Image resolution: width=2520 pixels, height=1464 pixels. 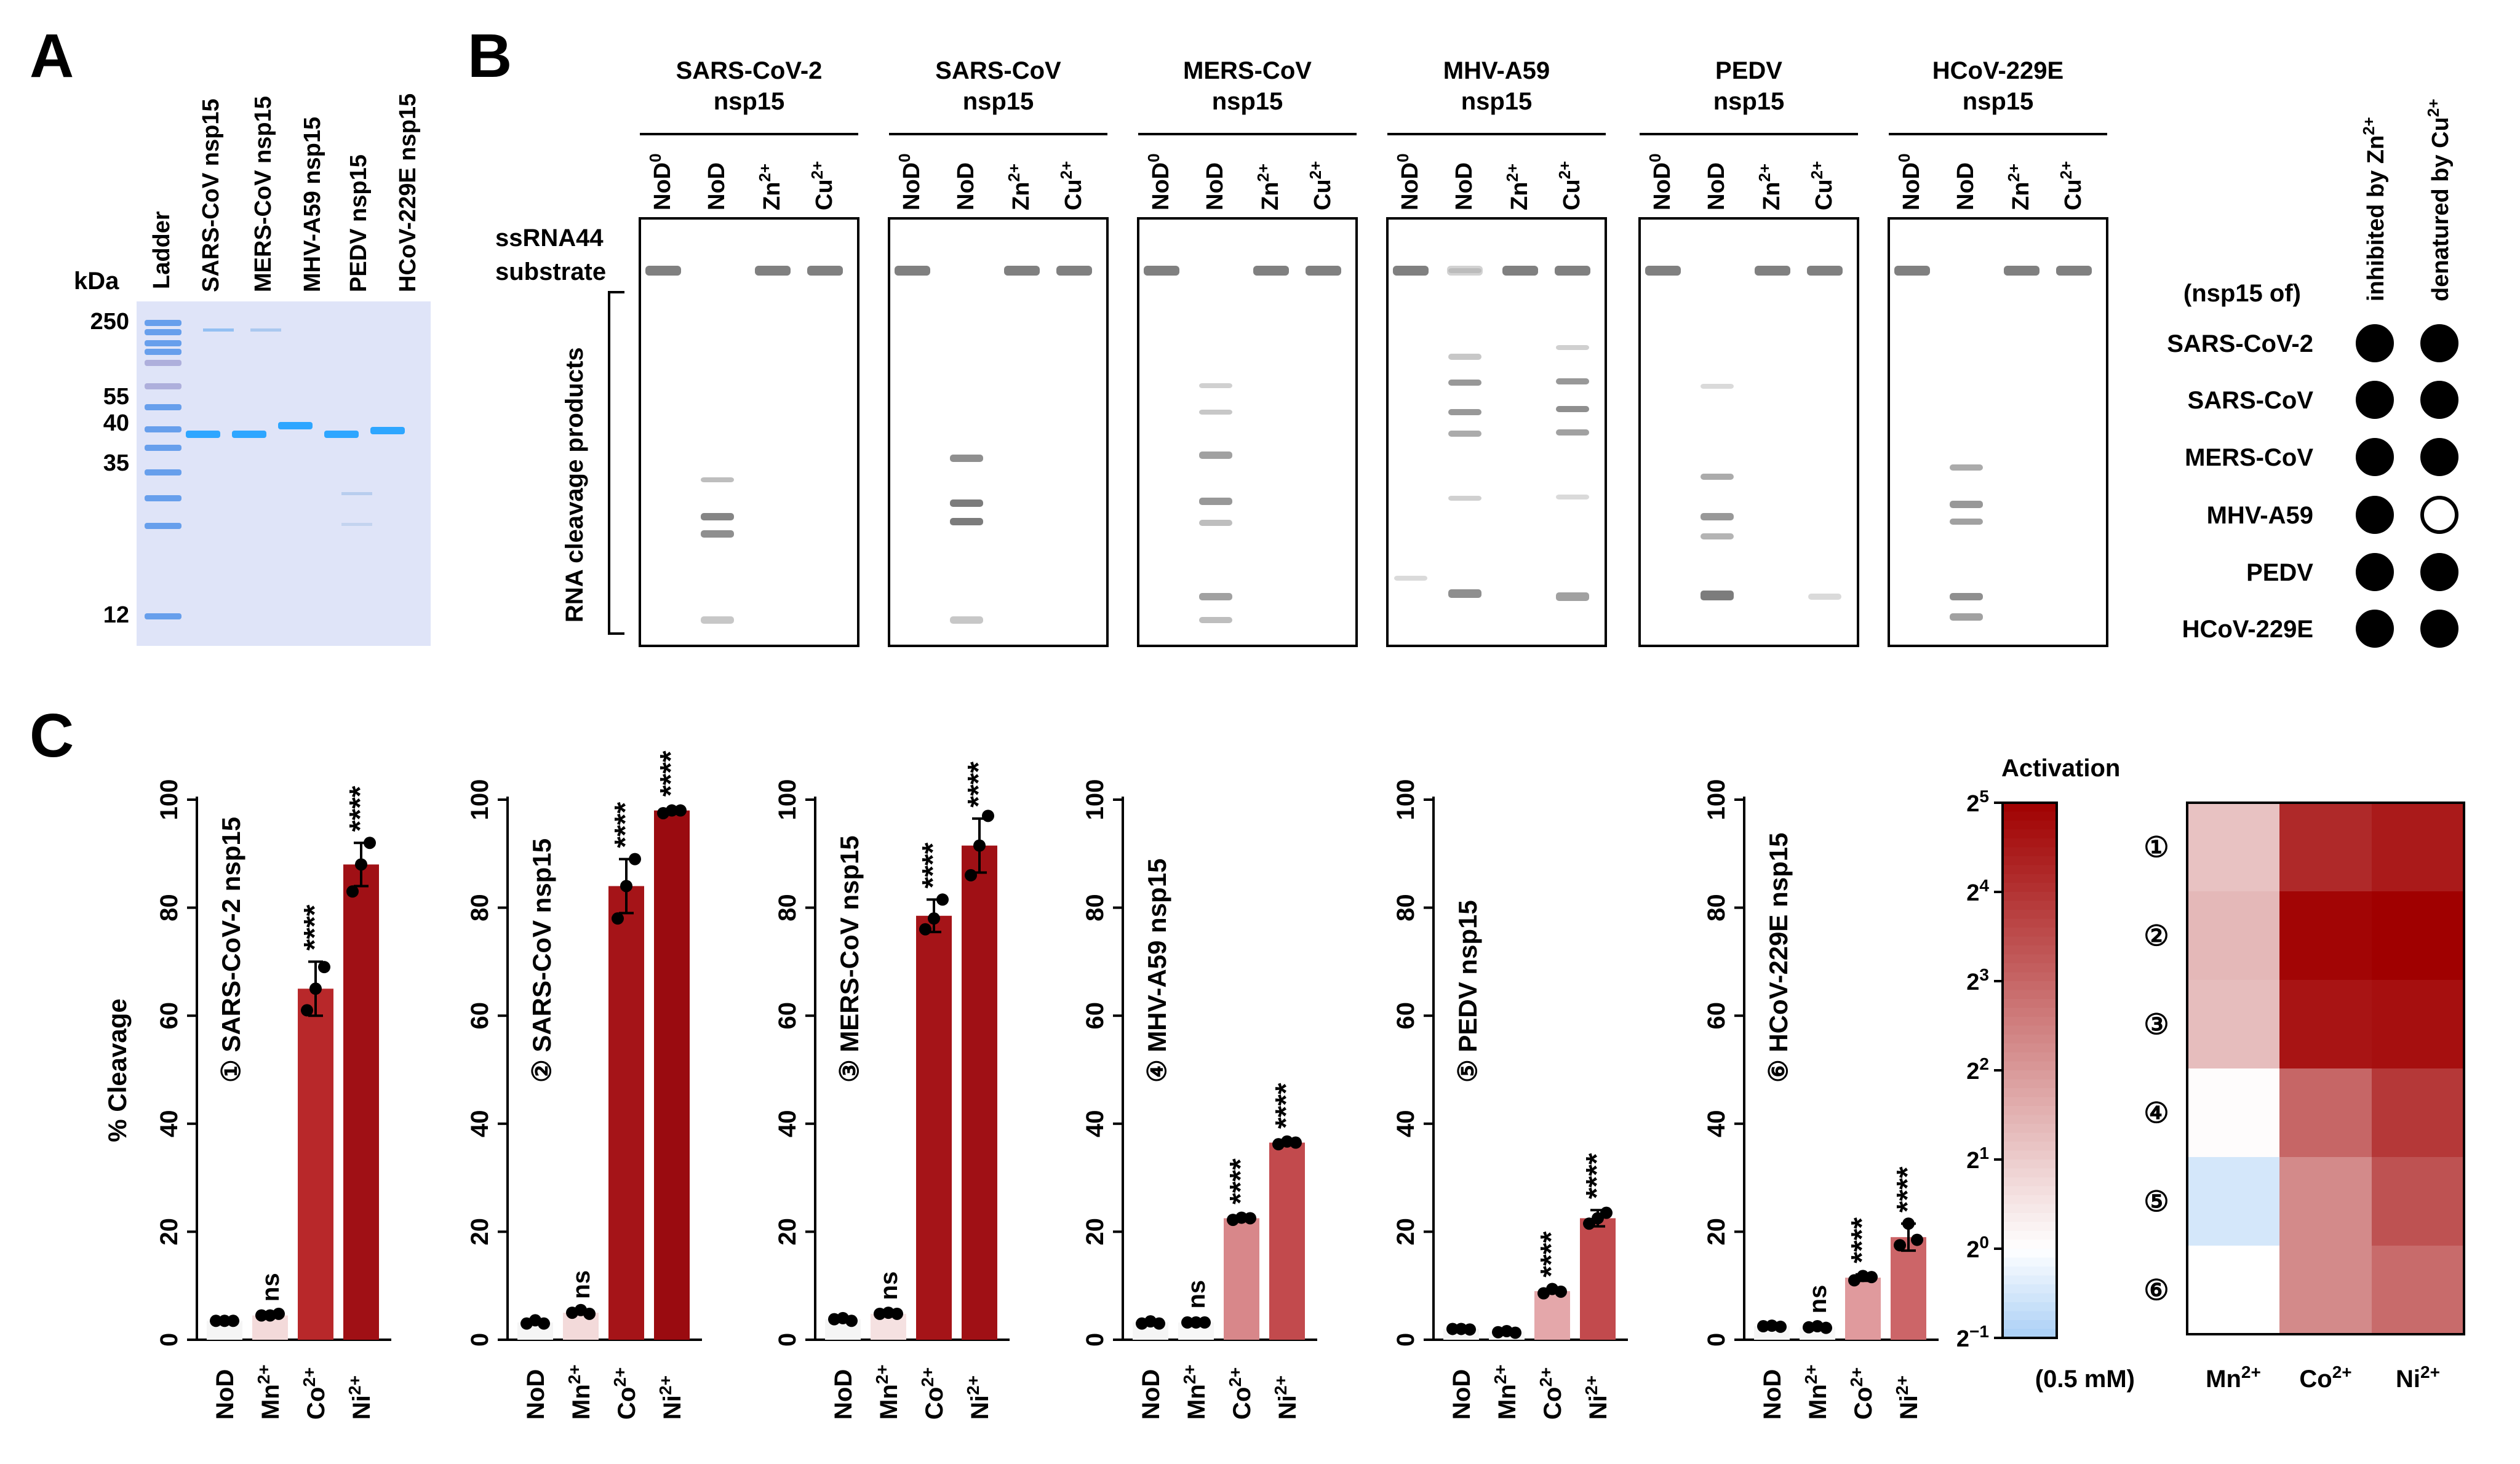 What do you see at coordinates (2279, 572) in the screenshot?
I see `summary-virus-label: PEDV` at bounding box center [2279, 572].